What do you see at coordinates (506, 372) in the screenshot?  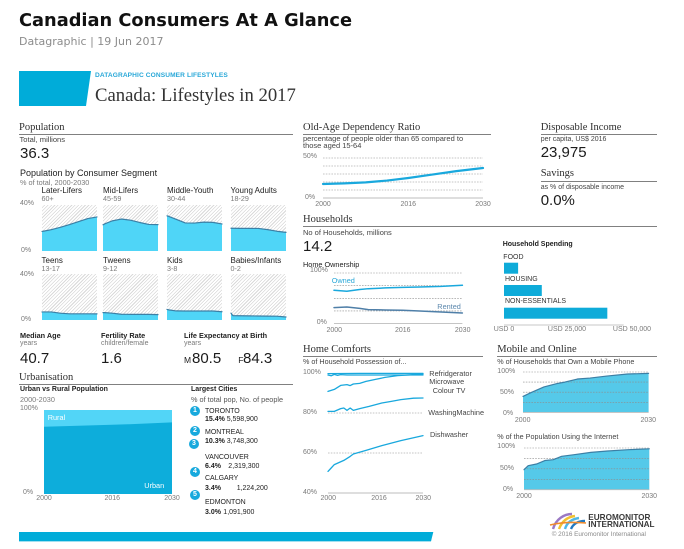 I see `mobile-ytick: 100%` at bounding box center [506, 372].